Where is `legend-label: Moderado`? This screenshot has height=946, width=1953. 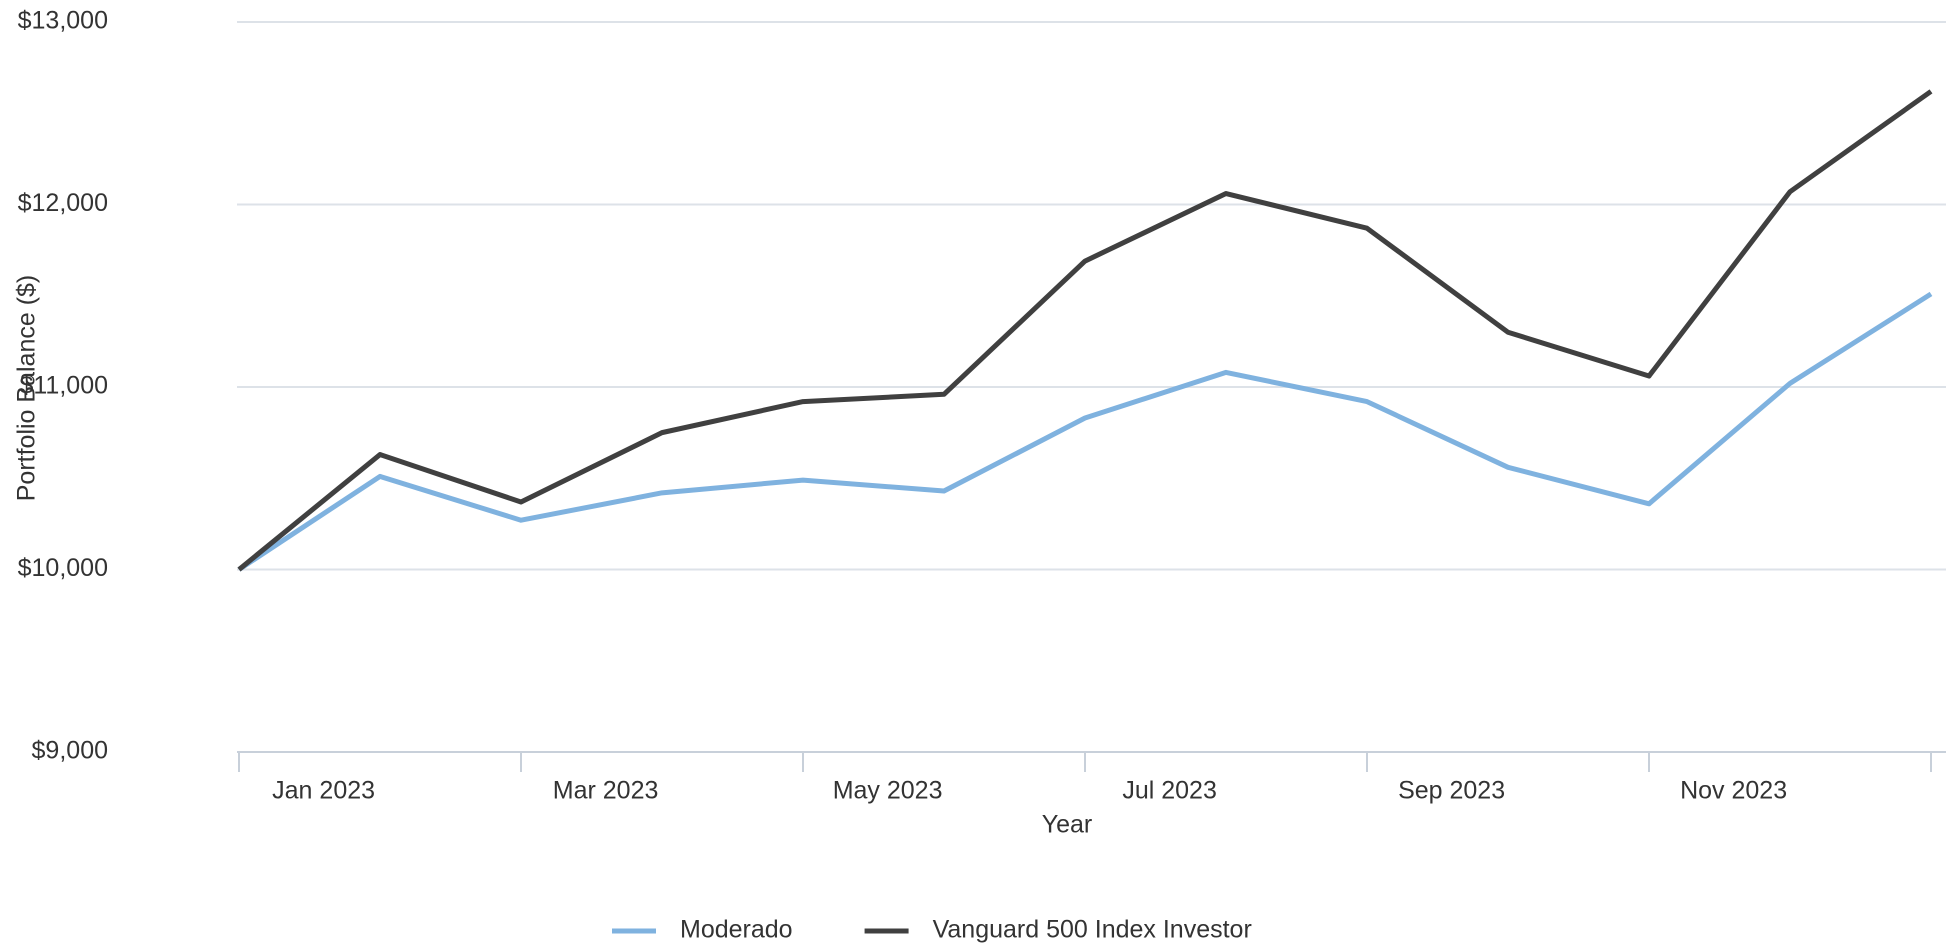 legend-label: Moderado is located at coordinates (736, 930).